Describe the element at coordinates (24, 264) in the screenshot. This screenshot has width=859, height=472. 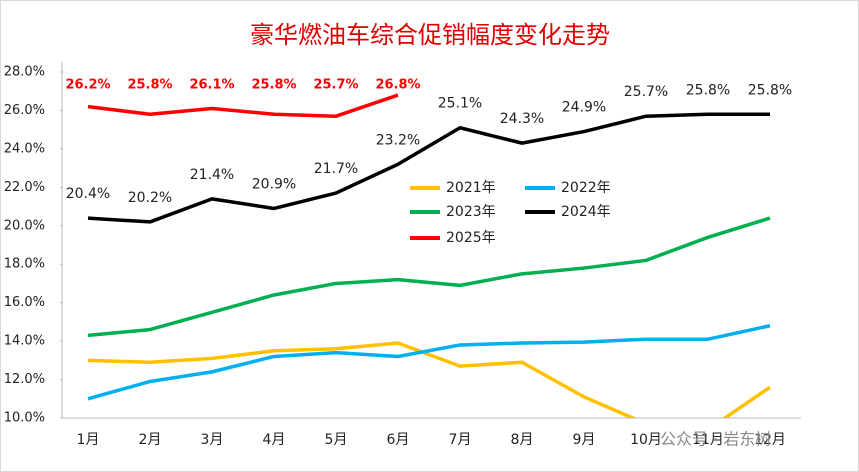
I see `y-tick-label: 18.0%` at that location.